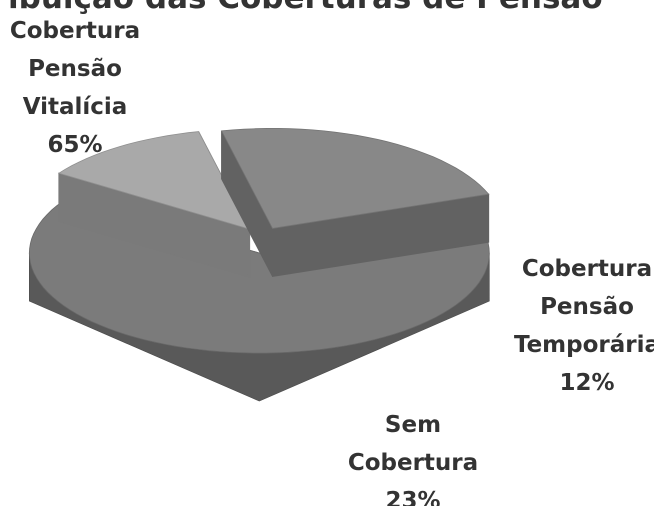 The image size is (654, 506). What do you see at coordinates (413, 497) in the screenshot?
I see `value-label: 23%` at bounding box center [413, 497].